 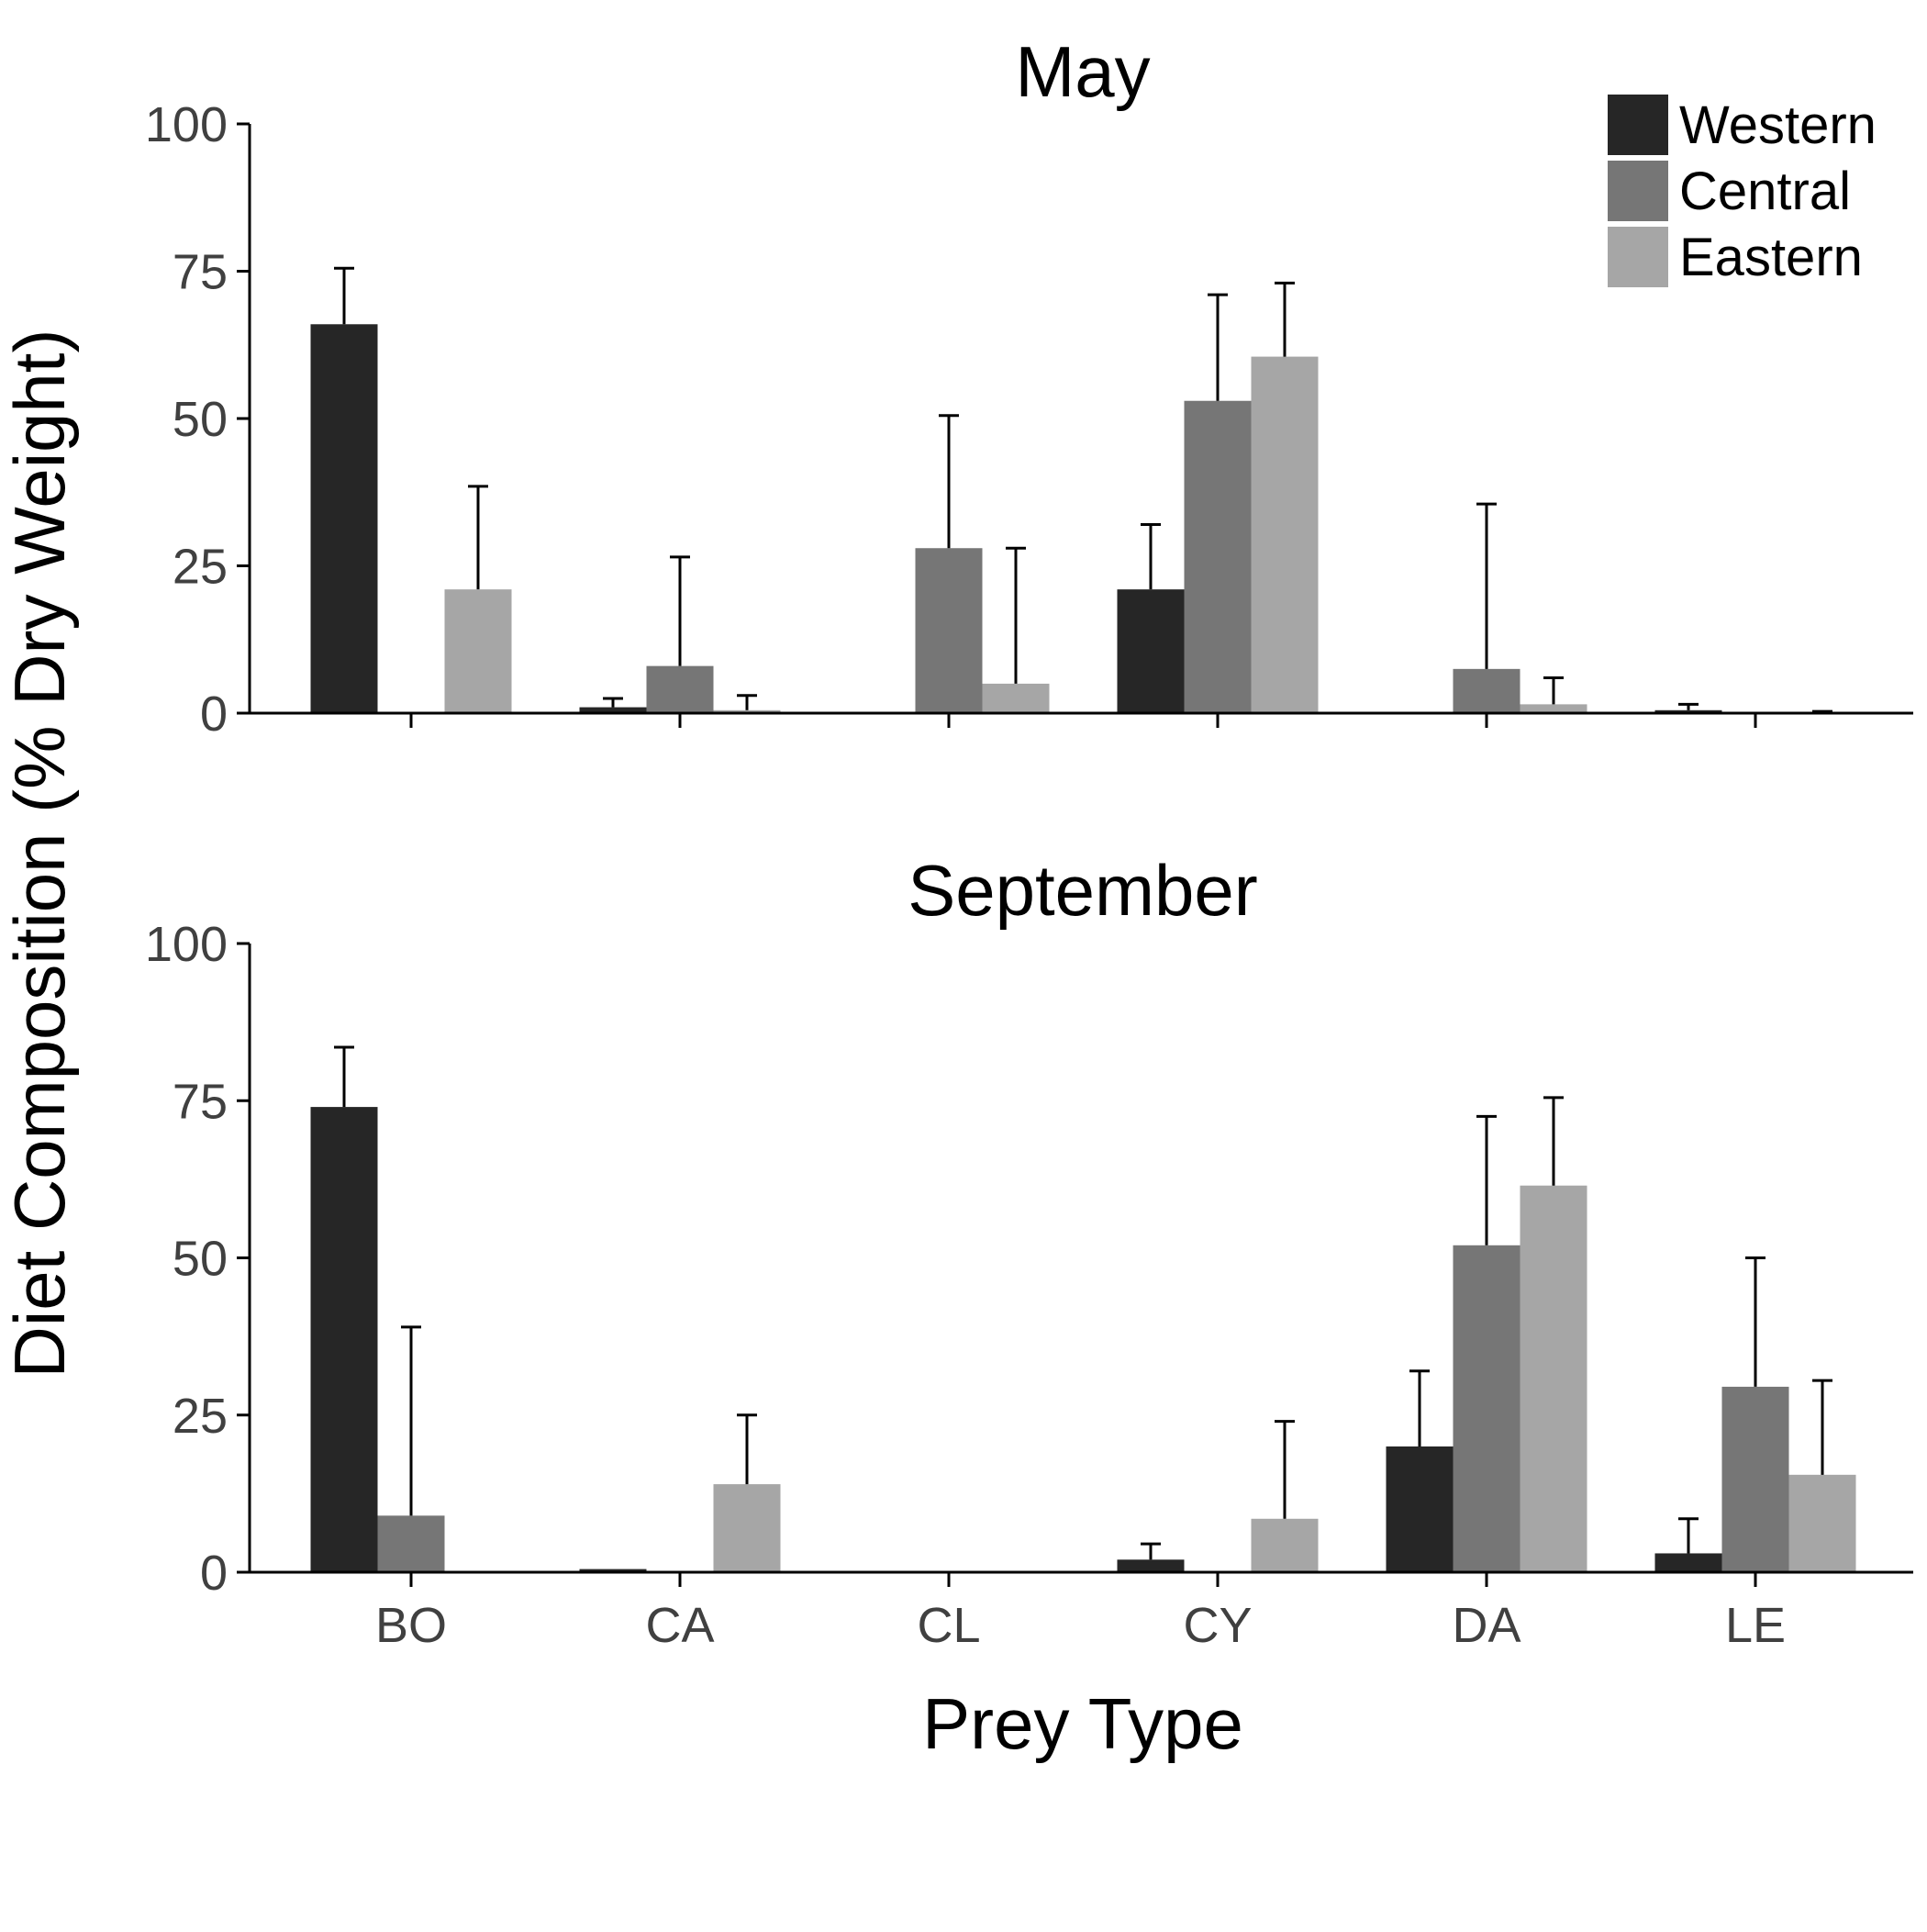 I want to click on x-tick-label: LE, so click(x=1755, y=1625).